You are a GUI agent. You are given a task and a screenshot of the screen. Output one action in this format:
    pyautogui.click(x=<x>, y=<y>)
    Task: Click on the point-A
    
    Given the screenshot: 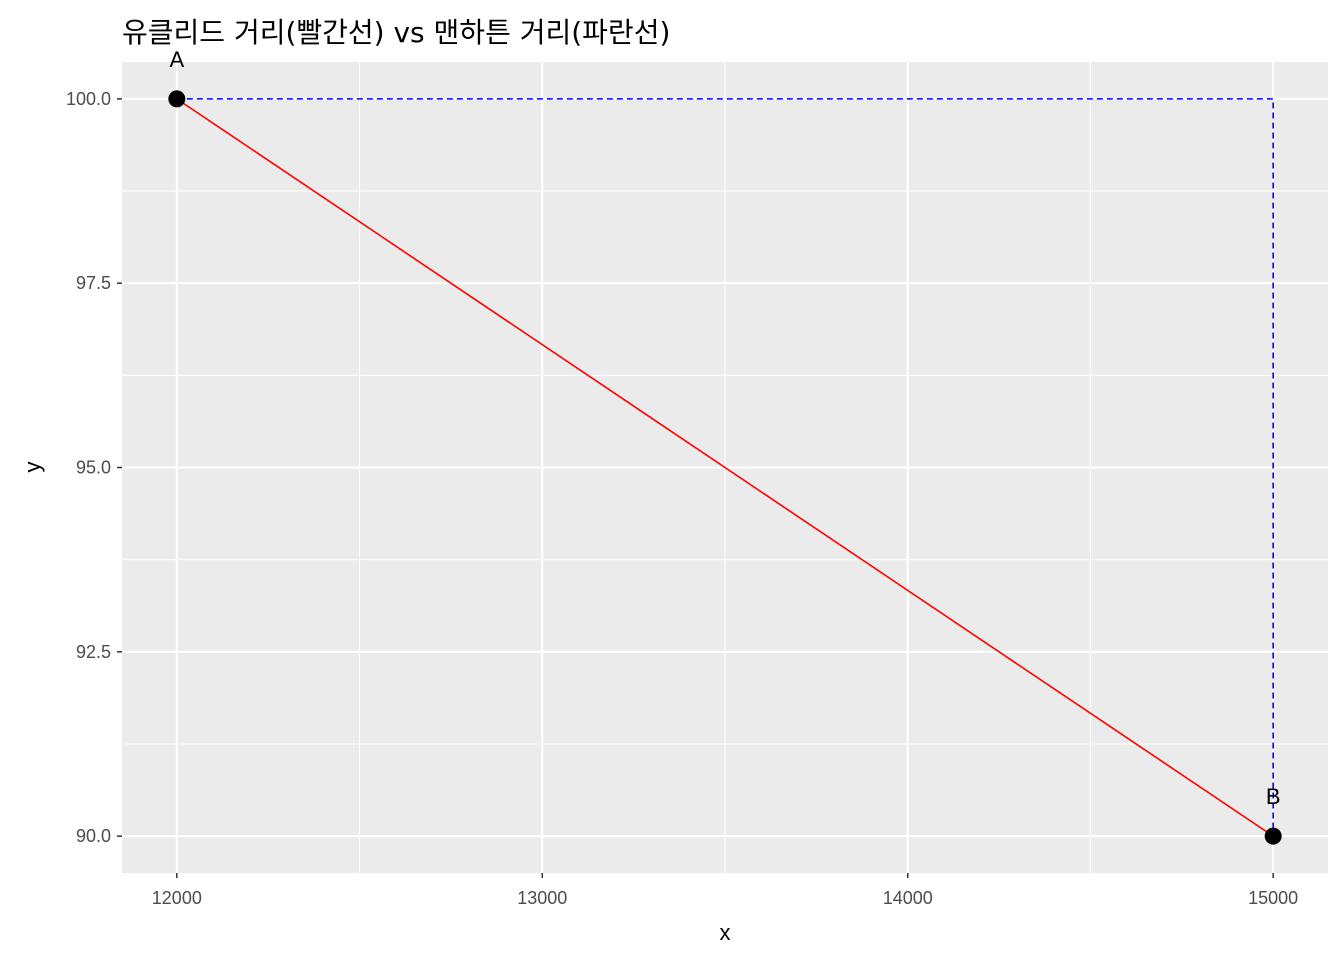 What is the action you would take?
    pyautogui.click(x=177, y=99)
    